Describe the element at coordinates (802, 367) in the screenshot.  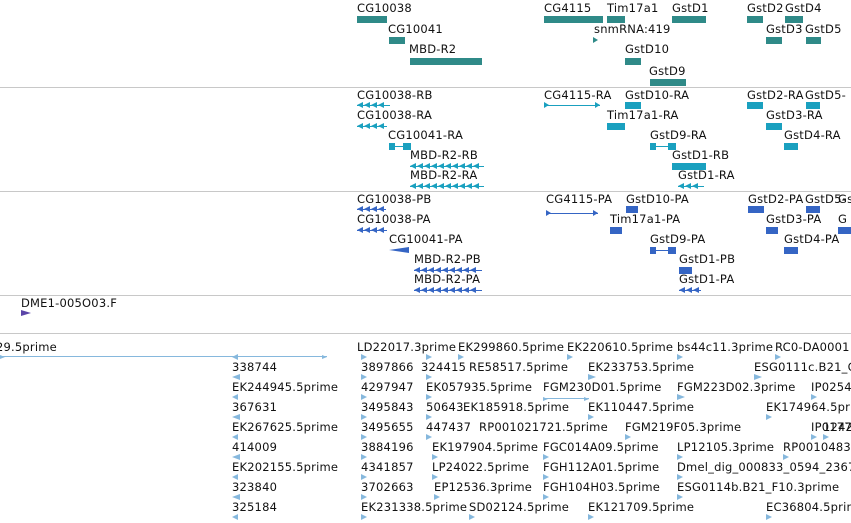
I see `feature-label: ESG0111c.B21_C` at that location.